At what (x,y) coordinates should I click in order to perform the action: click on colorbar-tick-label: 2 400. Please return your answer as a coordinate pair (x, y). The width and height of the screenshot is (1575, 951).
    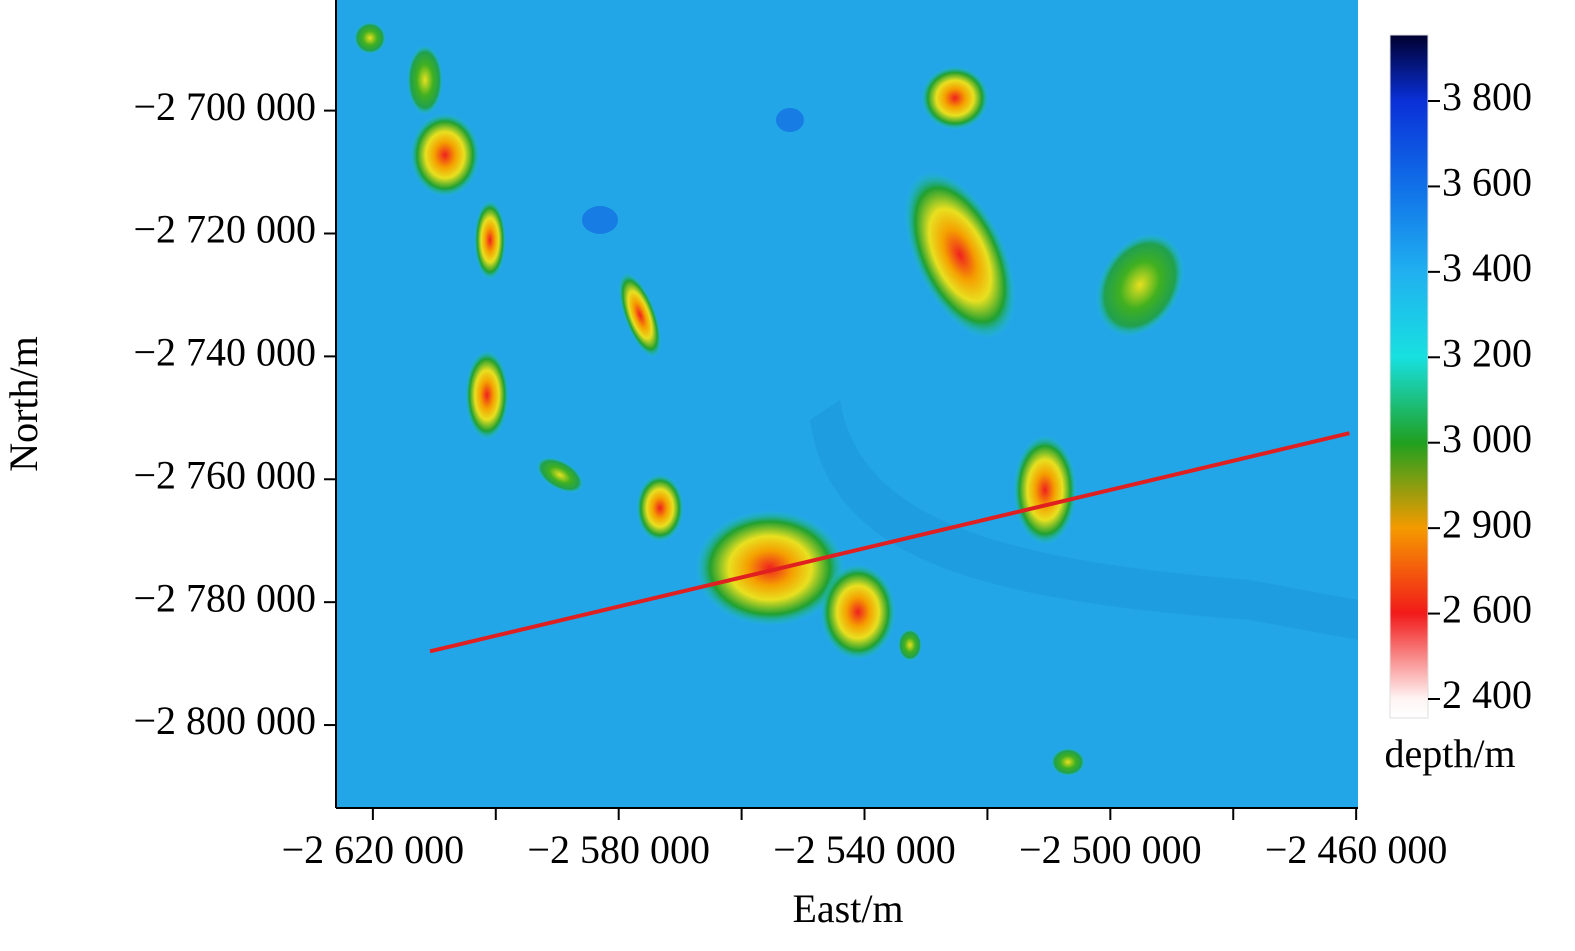
    Looking at the image, I should click on (1487, 694).